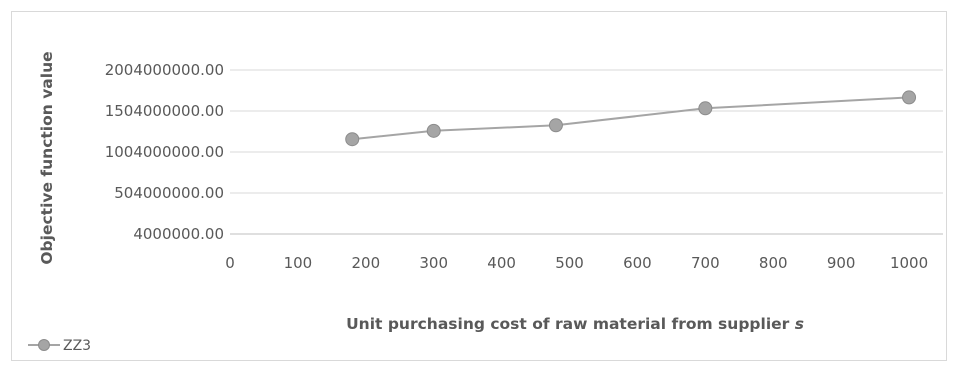 This screenshot has height=369, width=958. What do you see at coordinates (637, 263) in the screenshot?
I see `x-tick-label: 600` at bounding box center [637, 263].